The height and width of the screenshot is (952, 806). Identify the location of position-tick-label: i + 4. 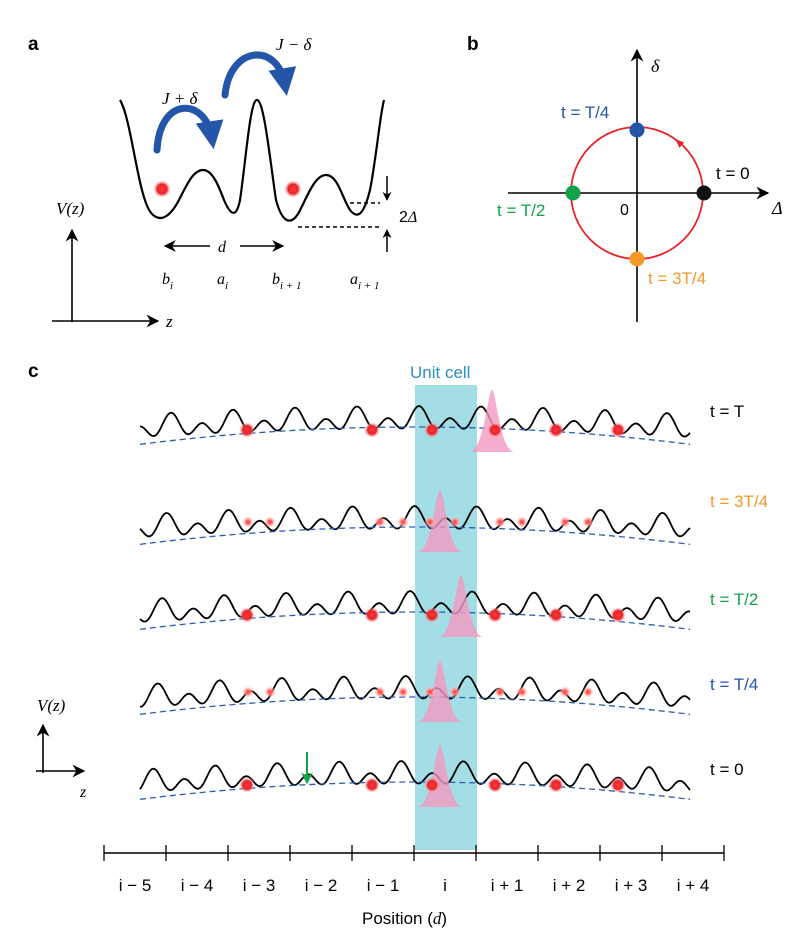
(693, 885).